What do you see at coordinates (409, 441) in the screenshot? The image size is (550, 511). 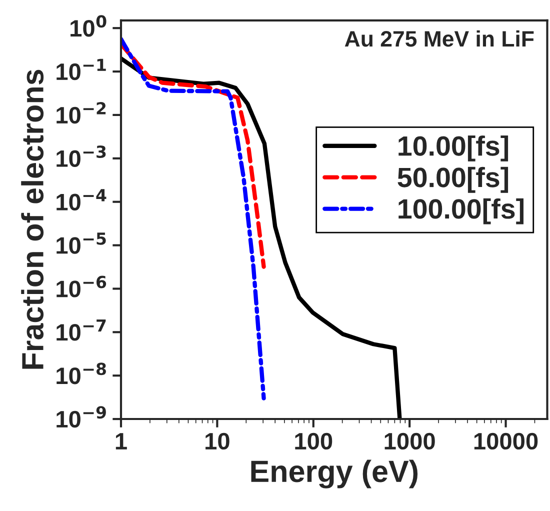 I see `x-tick-label: 1000` at bounding box center [409, 441].